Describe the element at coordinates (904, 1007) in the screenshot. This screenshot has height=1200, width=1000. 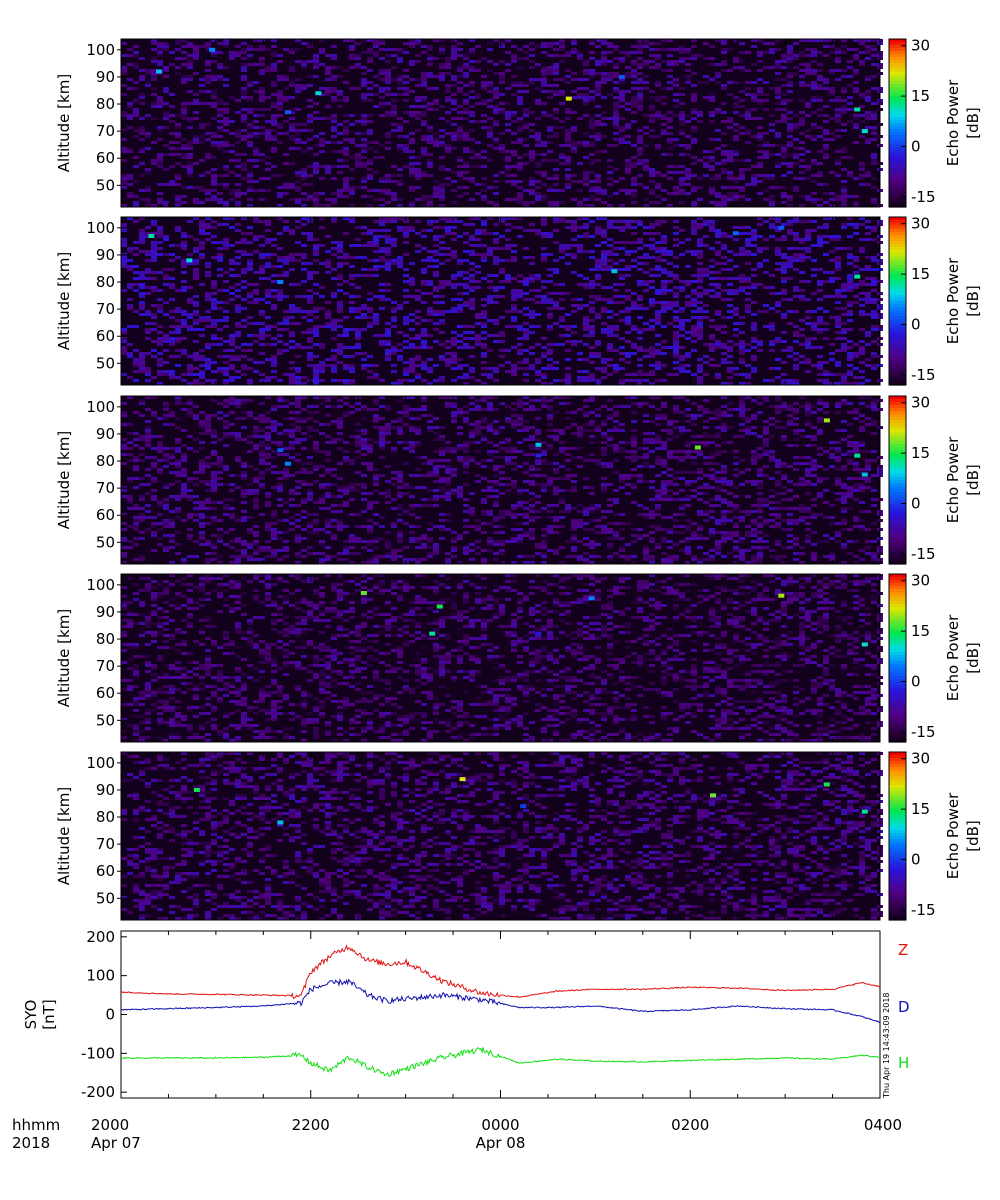
I see `legend-d: D` at that location.